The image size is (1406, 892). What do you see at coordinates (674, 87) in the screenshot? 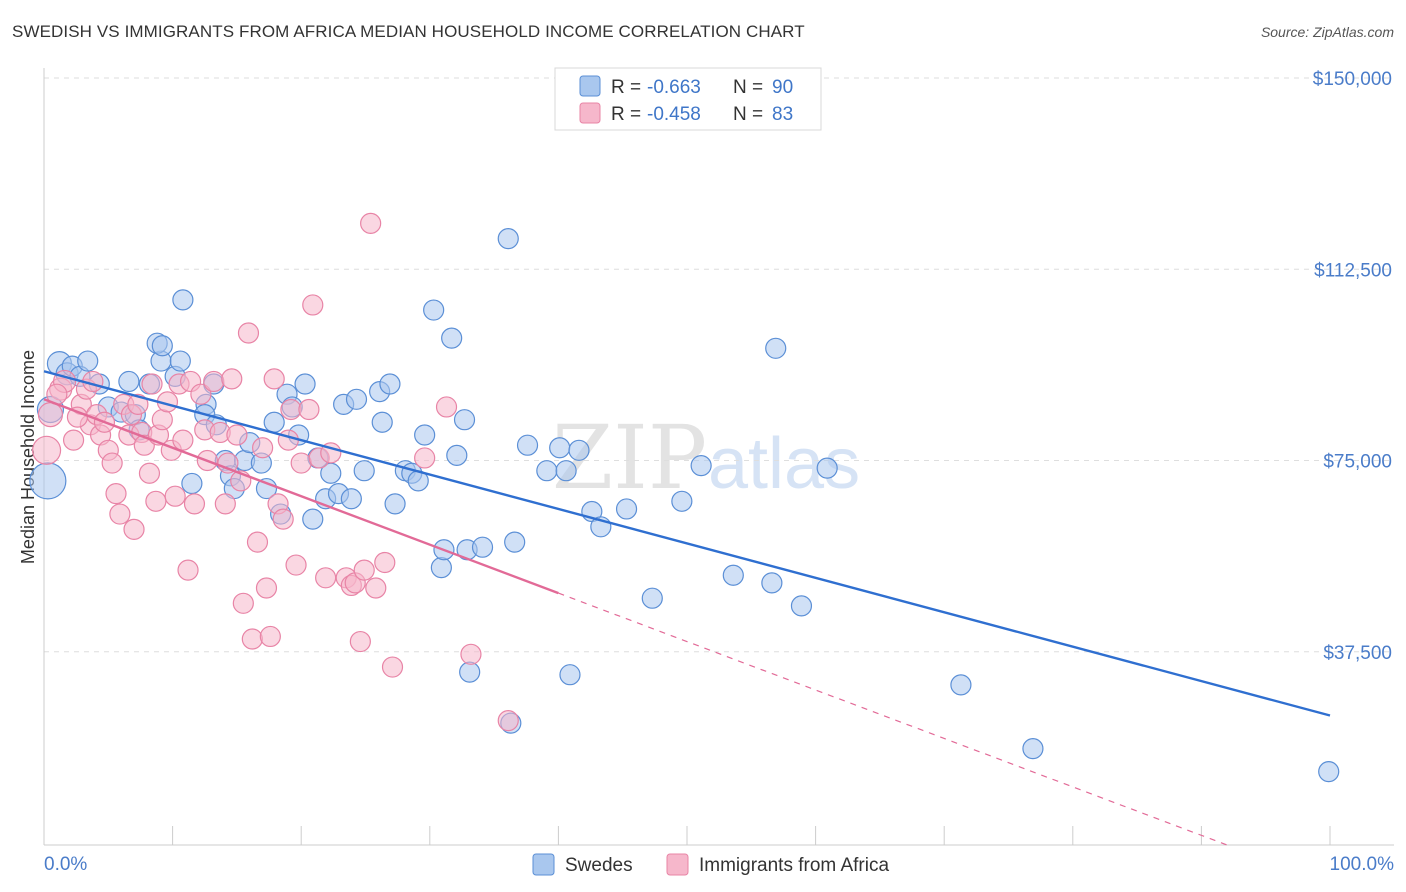
I see `legend-r-value: -0.663` at bounding box center [674, 87].